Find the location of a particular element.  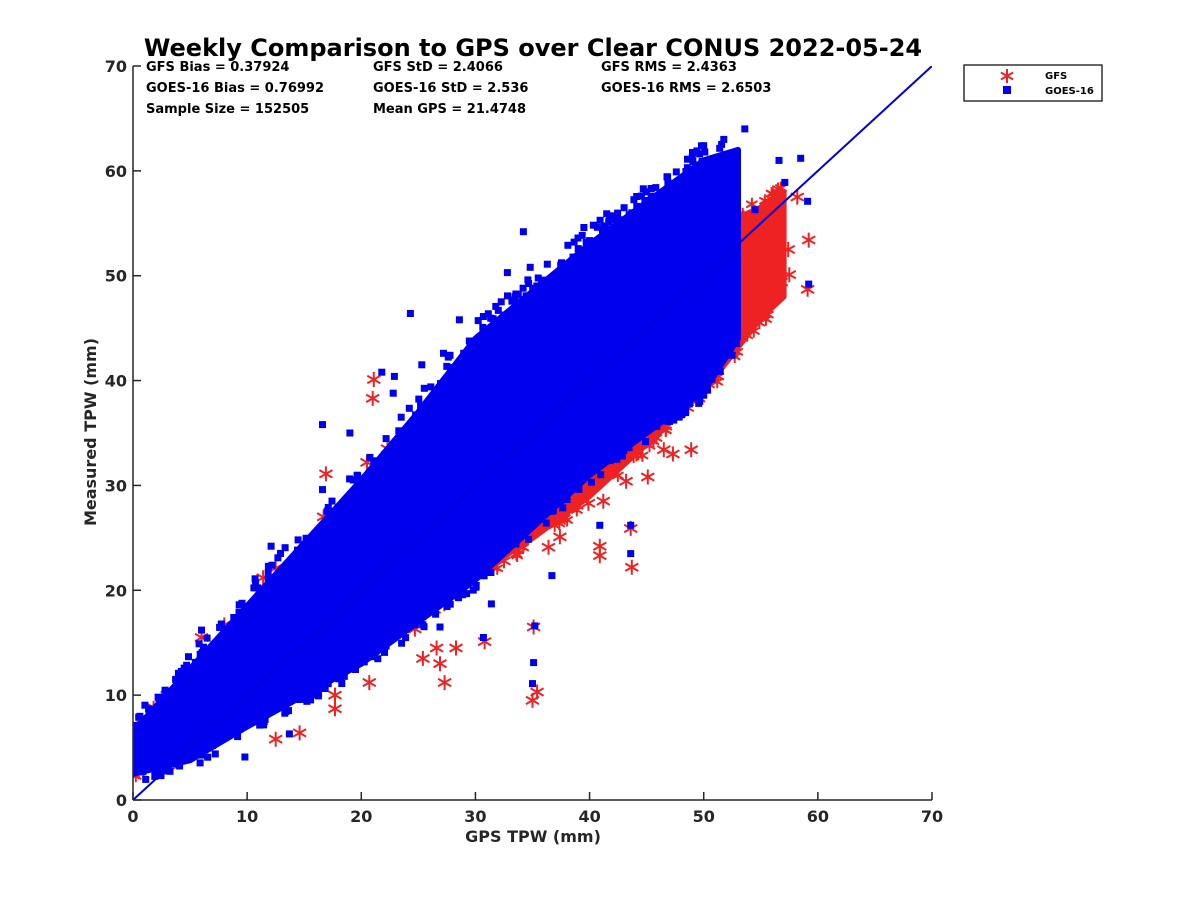

y-tick-label: 0 is located at coordinates (121, 800).